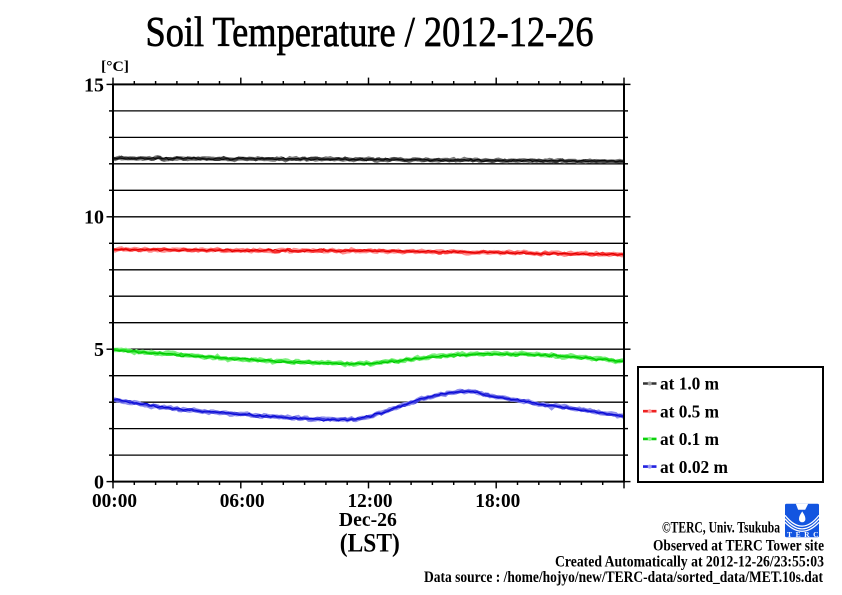 This screenshot has height=595, width=842. I want to click on svg-text: at 0.5 m, so click(689, 411).